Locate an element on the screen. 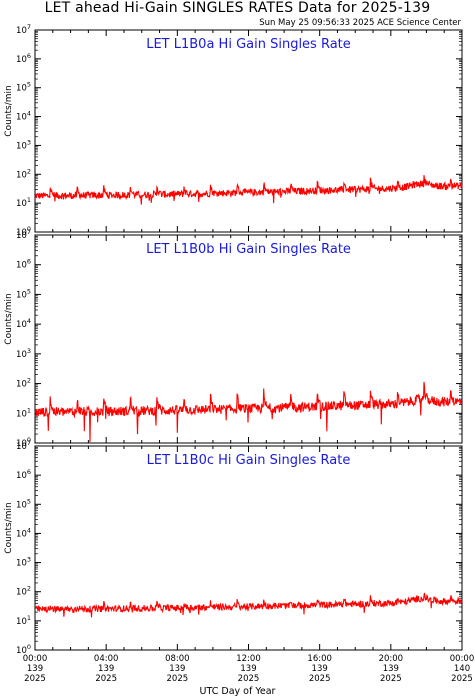 This screenshot has width=475, height=700. x-tick-label: 08:00 is located at coordinates (177, 659).